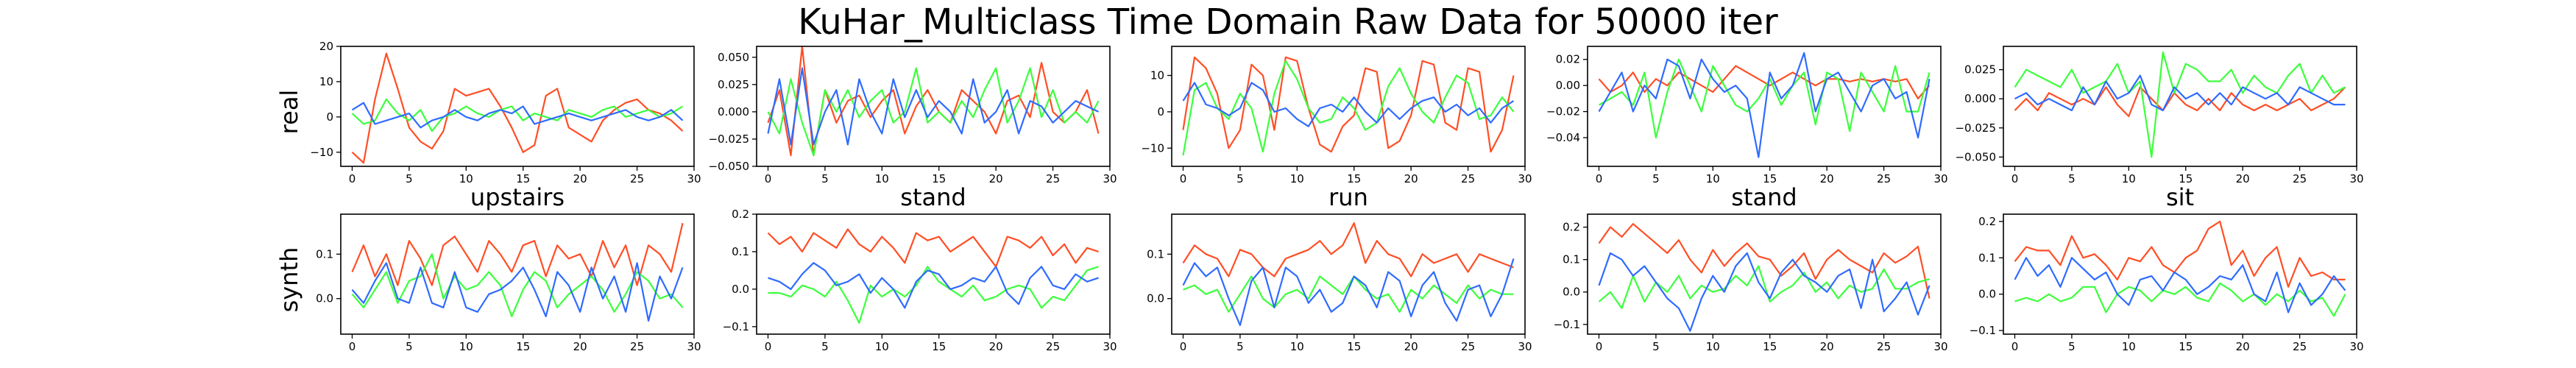  Describe the element at coordinates (728, 139) in the screenshot. I see `y-tick-label: −0.025` at that location.